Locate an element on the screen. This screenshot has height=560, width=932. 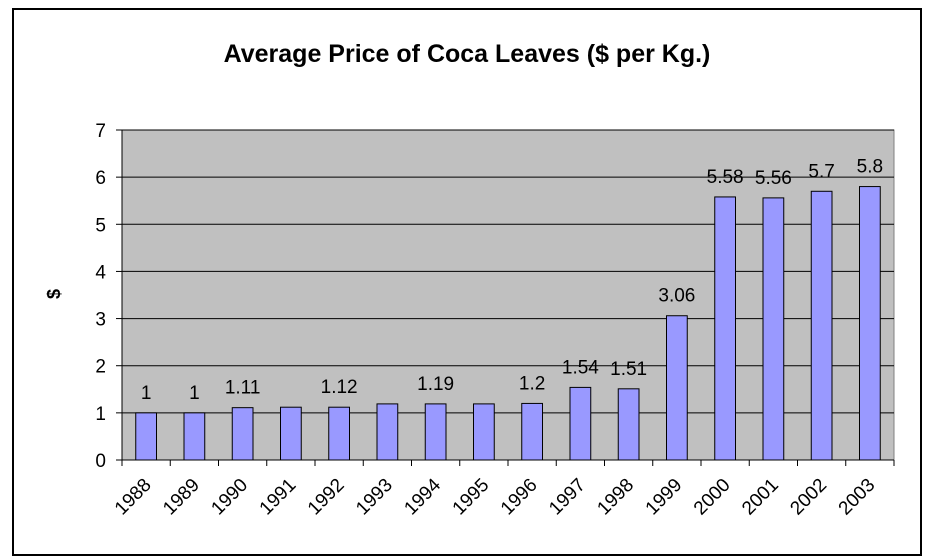
x-tick-label: 1995 is located at coordinates (471, 497).